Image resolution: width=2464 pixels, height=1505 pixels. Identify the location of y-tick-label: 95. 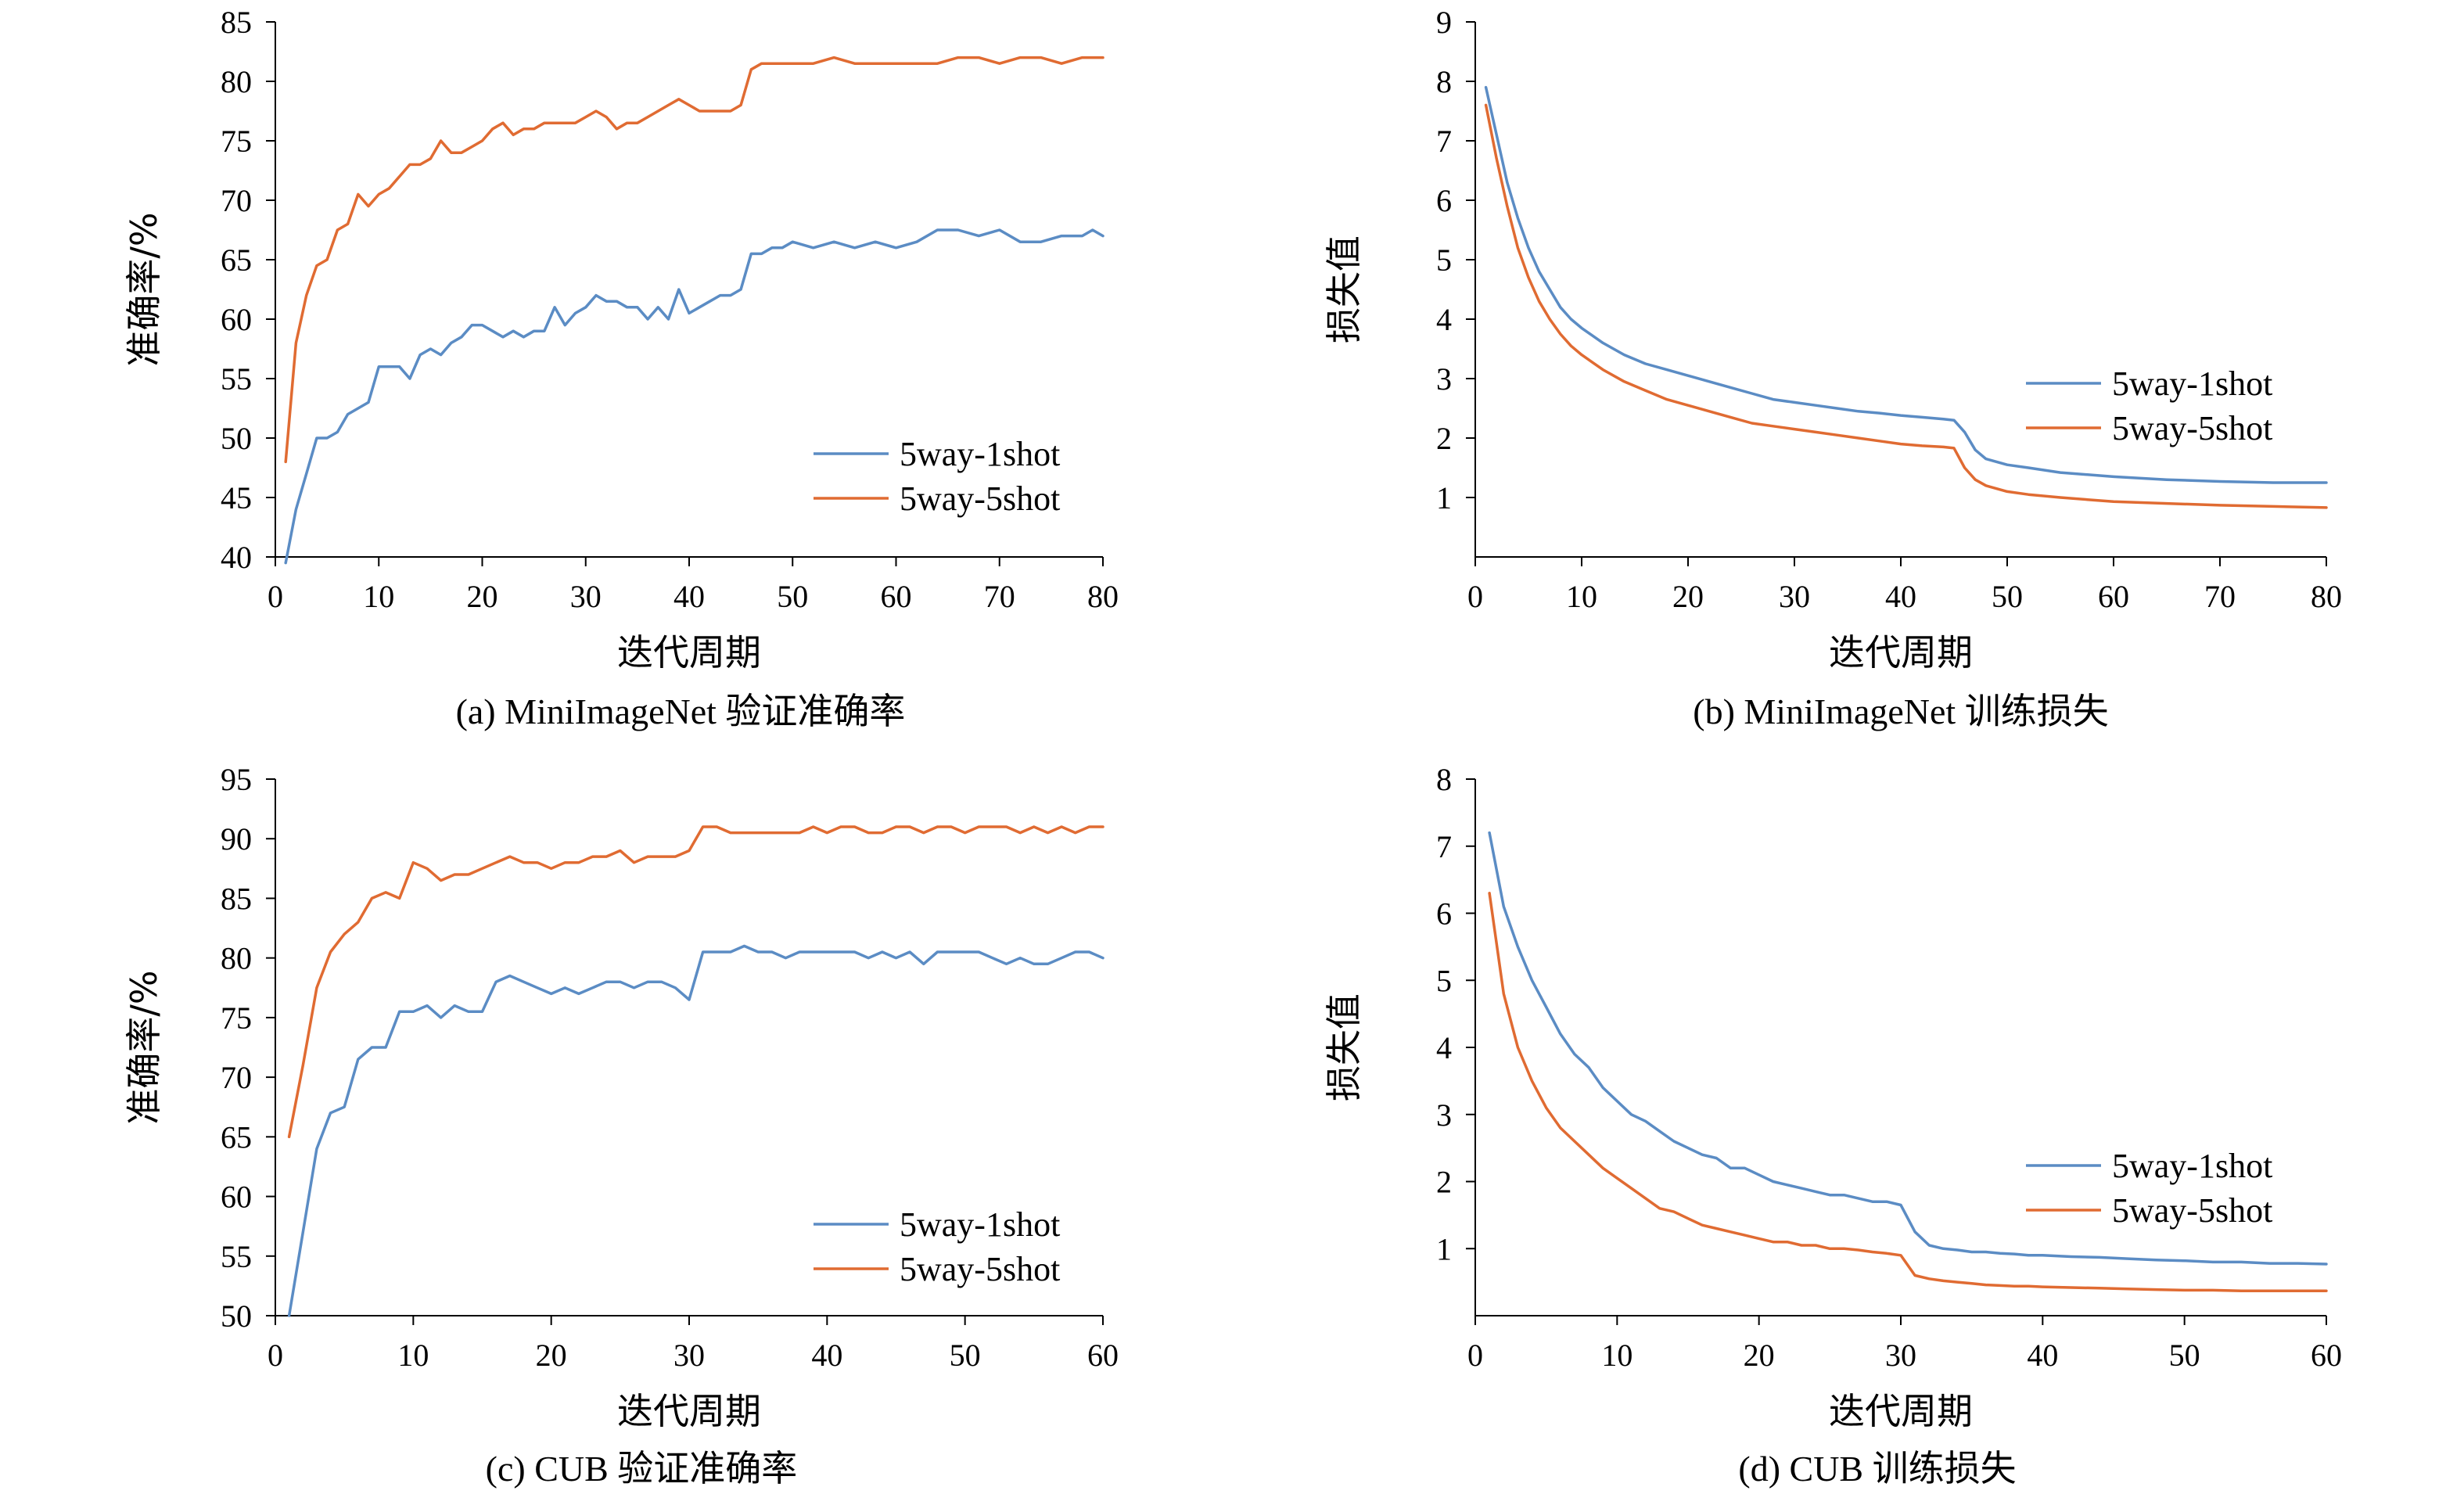
(236, 780).